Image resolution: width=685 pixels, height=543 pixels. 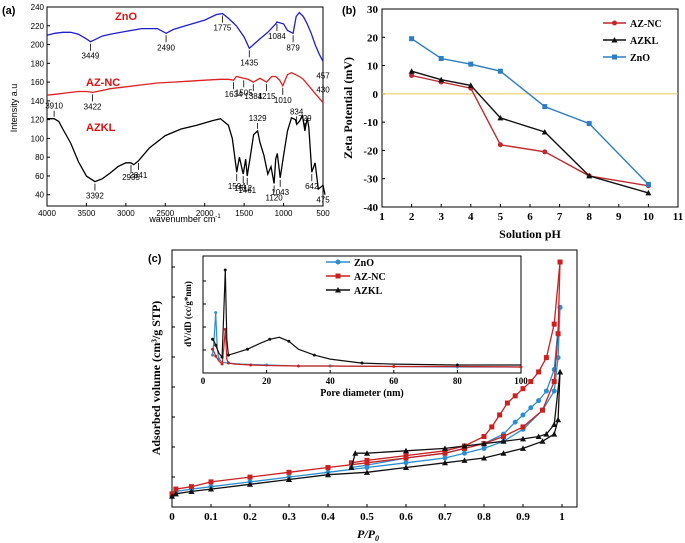 What do you see at coordinates (382, 217) in the screenshot?
I see `panel-b-x-tick-label: 1` at bounding box center [382, 217].